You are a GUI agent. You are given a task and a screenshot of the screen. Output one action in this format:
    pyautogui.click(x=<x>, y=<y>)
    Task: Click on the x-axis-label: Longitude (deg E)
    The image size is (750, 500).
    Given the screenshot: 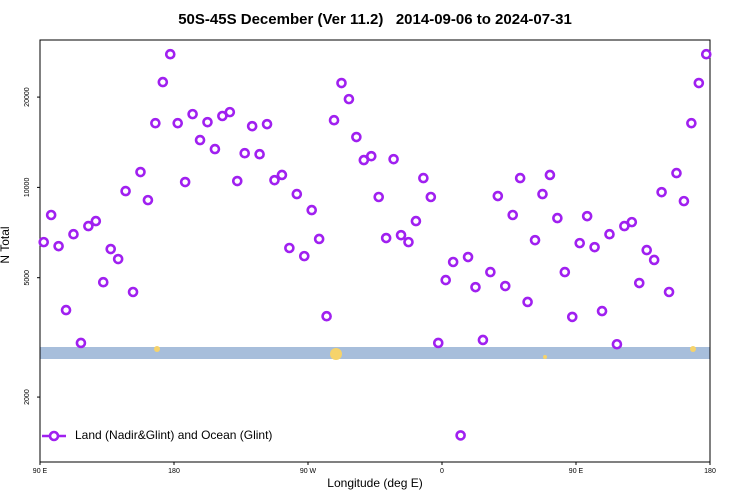 What is the action you would take?
    pyautogui.click(x=374, y=483)
    